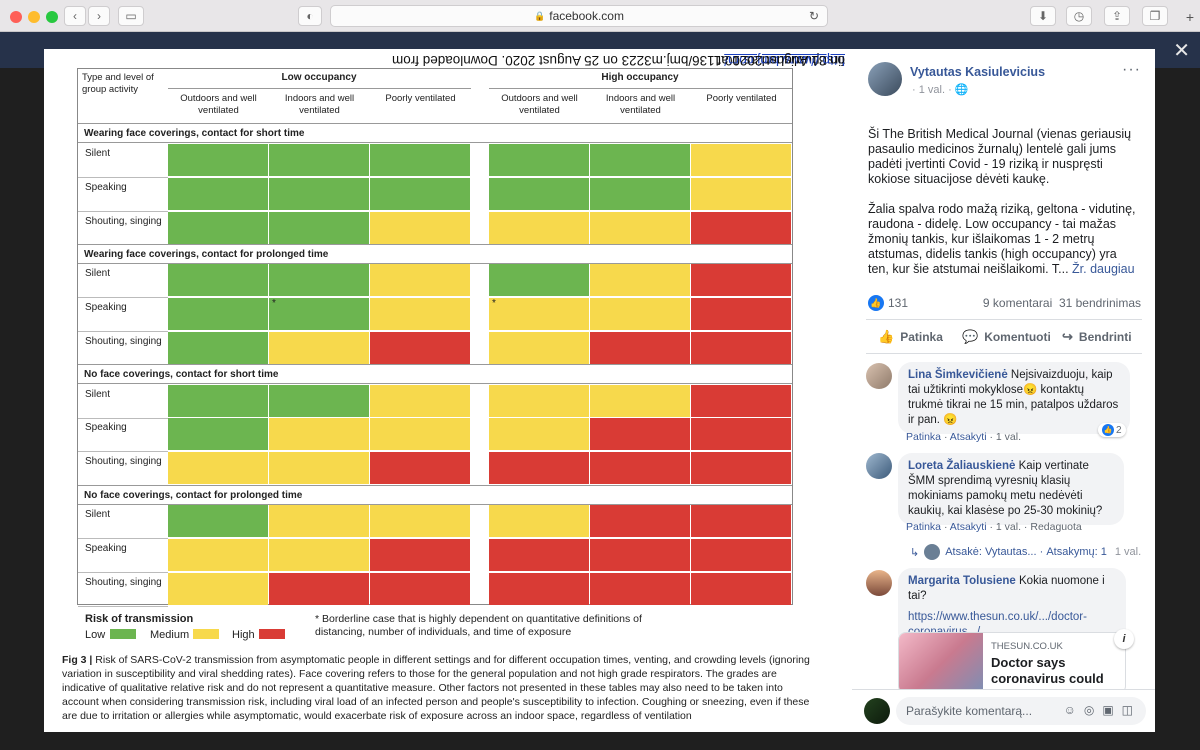 The width and height of the screenshot is (1200, 750). Describe the element at coordinates (1112, 710) in the screenshot. I see `gif-icon: ▣` at that location.